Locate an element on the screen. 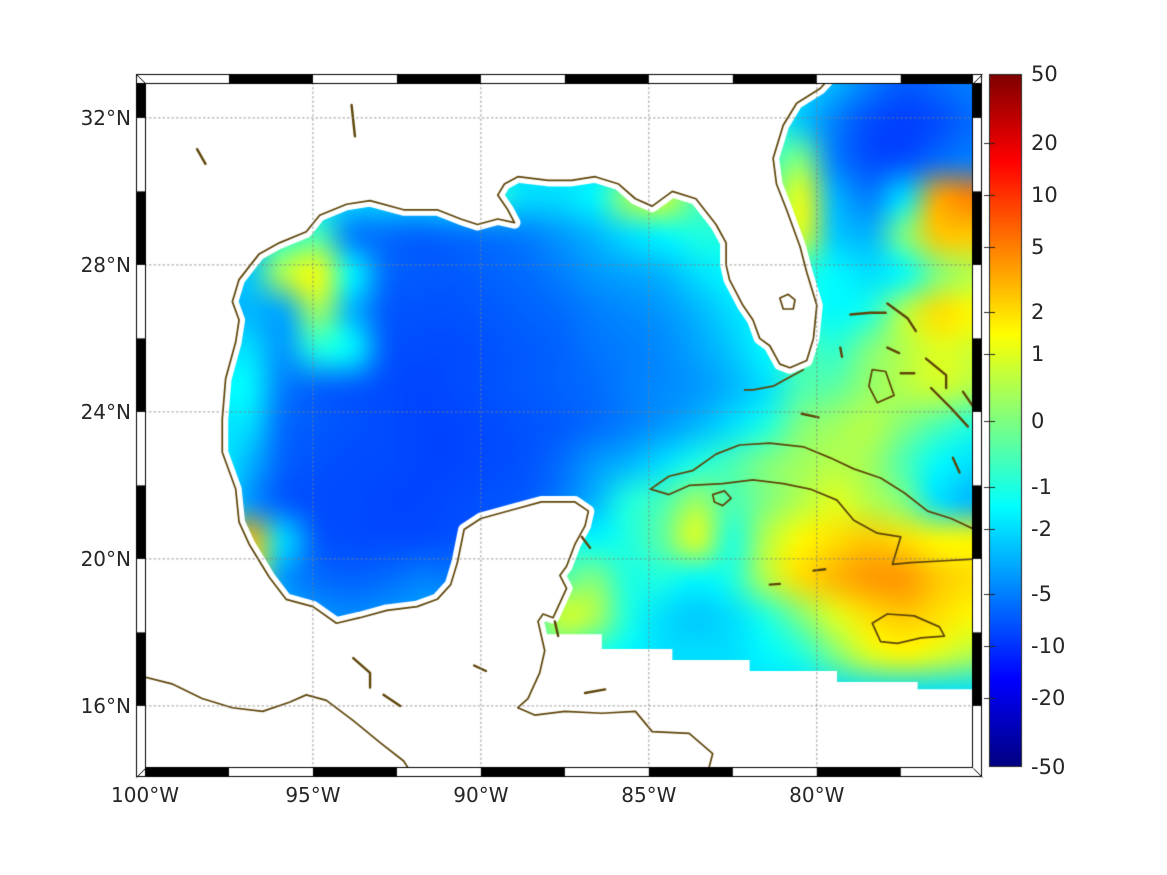  colorbar-tick-label: 50 is located at coordinates (1044, 74).